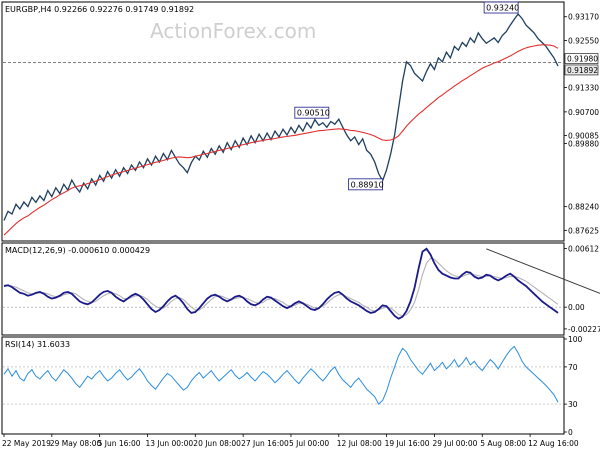 This screenshot has width=600, height=450. Describe the element at coordinates (543, 271) in the screenshot. I see `macd-trendline` at that location.